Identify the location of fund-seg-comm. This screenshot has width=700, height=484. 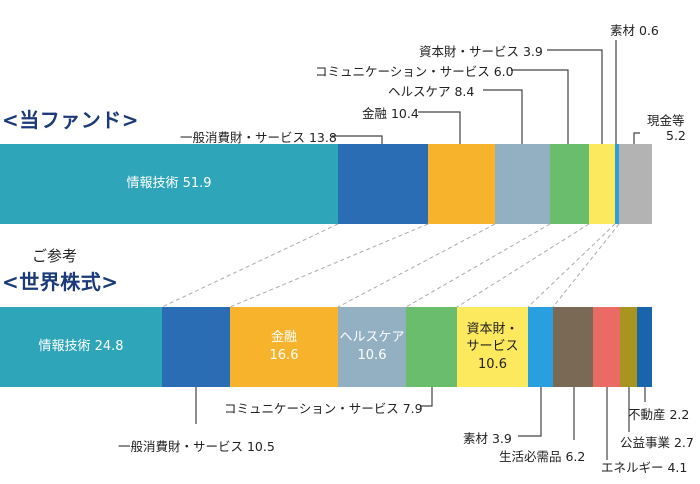
(569, 184).